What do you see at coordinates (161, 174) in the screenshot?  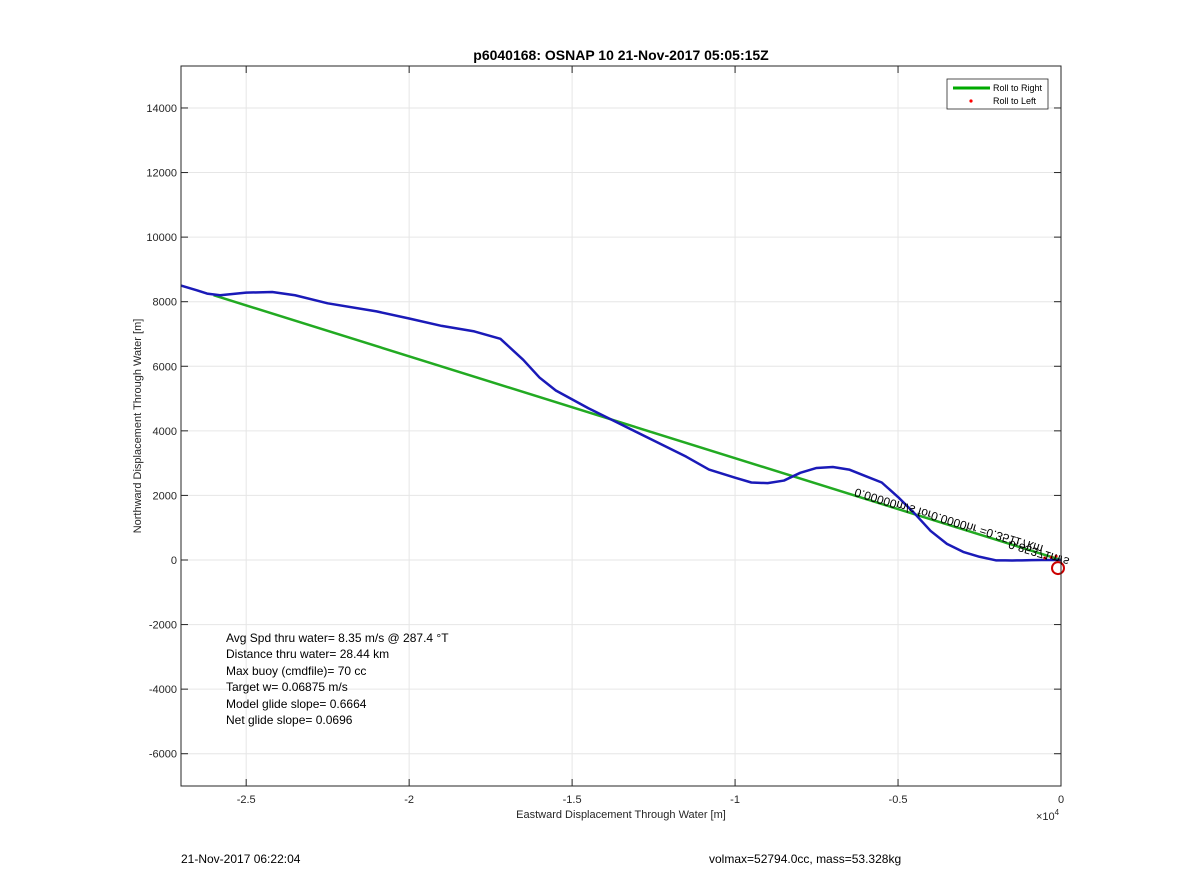 I see `y-tick-label: 12000` at bounding box center [161, 174].